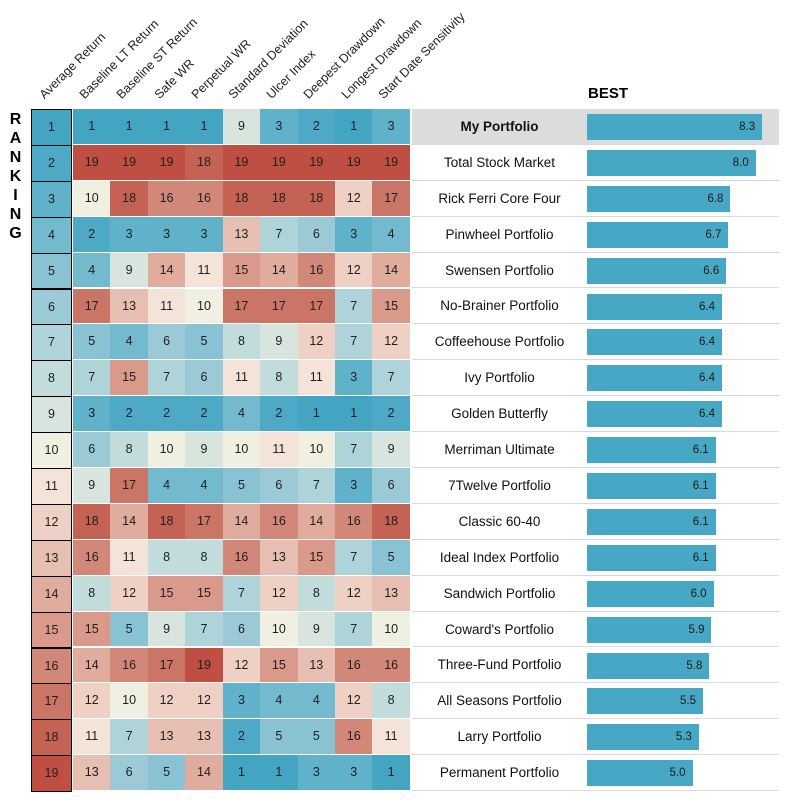  I want to click on table-row: Merriman Ultimate 6.1, so click(595, 450).